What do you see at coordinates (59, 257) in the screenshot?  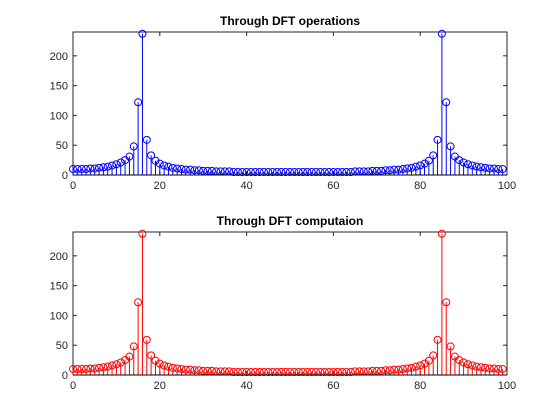 I see `y-tick-label: 200` at bounding box center [59, 257].